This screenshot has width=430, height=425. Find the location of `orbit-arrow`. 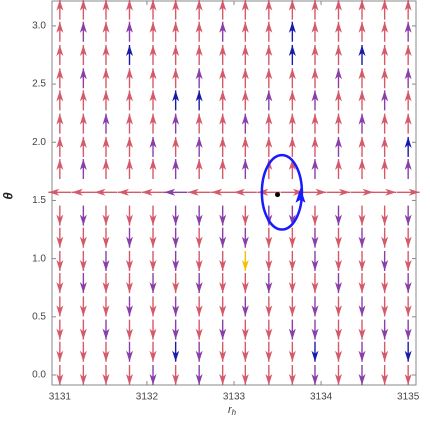

orbit-arrow is located at coordinates (300, 195).